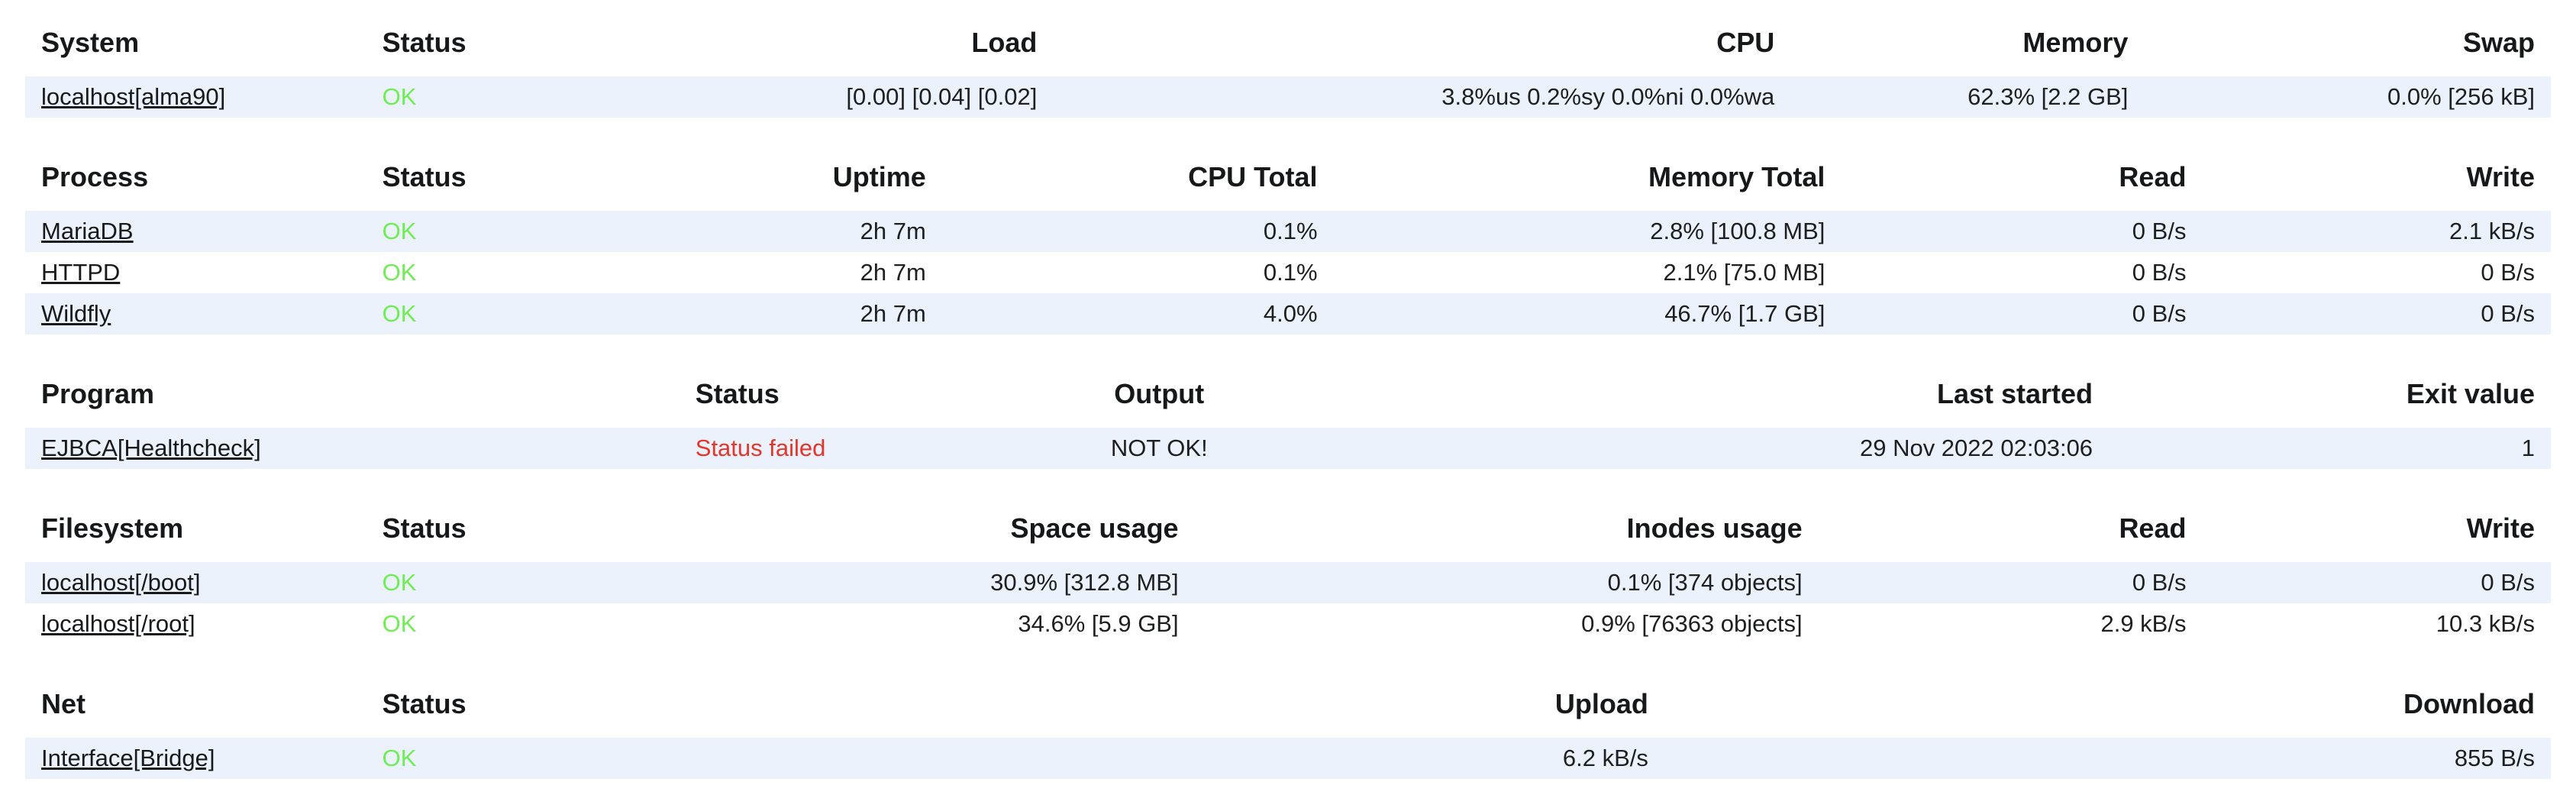 The image size is (2576, 808). Describe the element at coordinates (1288, 712) in the screenshot. I see `net-header-row: Net Status Upload Download` at that location.